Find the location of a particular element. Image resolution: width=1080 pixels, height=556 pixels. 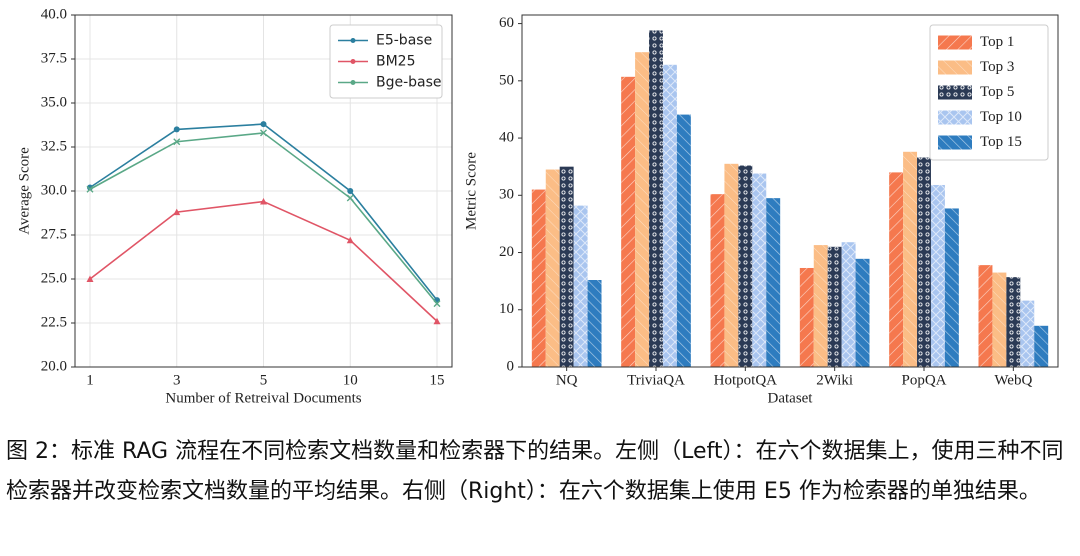

x-tick-label: HotpotQA is located at coordinates (746, 380).